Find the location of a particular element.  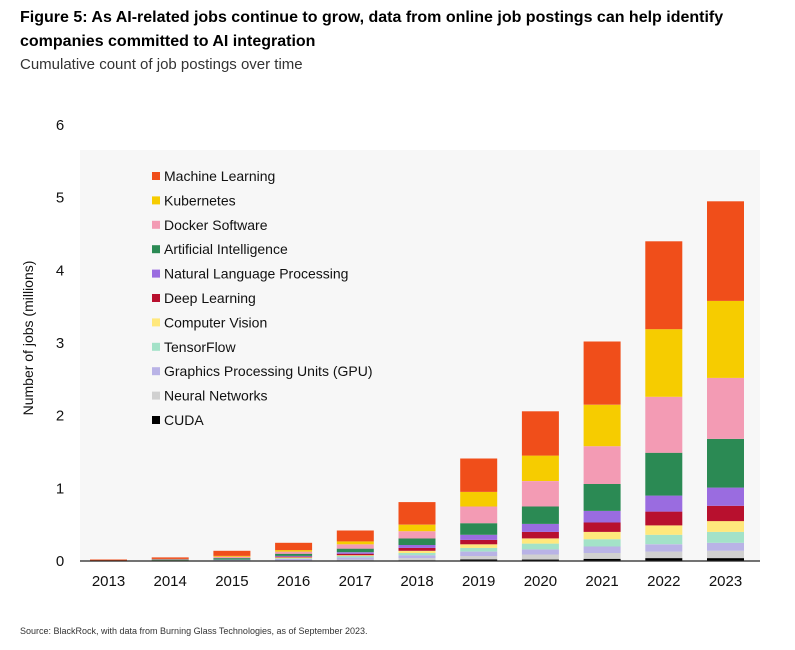

y-axis-label: Number of jobs (millions) is located at coordinates (28, 338).